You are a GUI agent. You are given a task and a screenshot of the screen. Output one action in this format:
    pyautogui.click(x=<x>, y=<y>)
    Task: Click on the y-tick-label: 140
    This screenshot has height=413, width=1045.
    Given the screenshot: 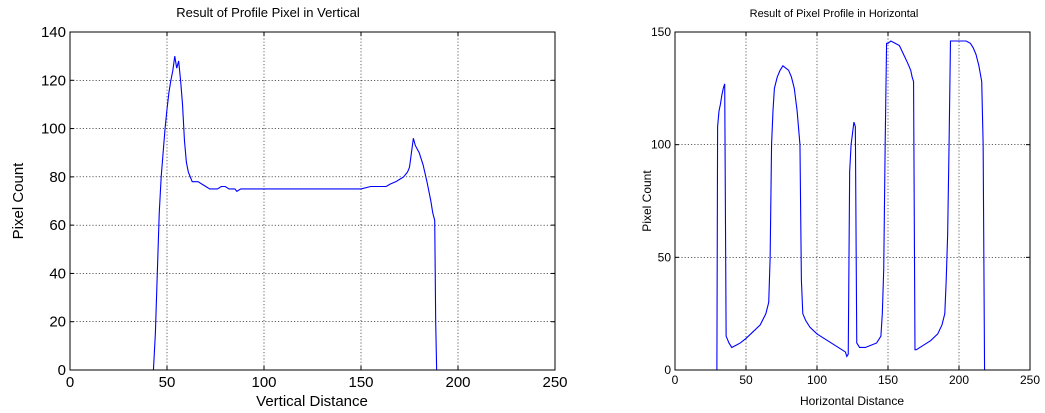 What is the action you would take?
    pyautogui.click(x=53, y=32)
    